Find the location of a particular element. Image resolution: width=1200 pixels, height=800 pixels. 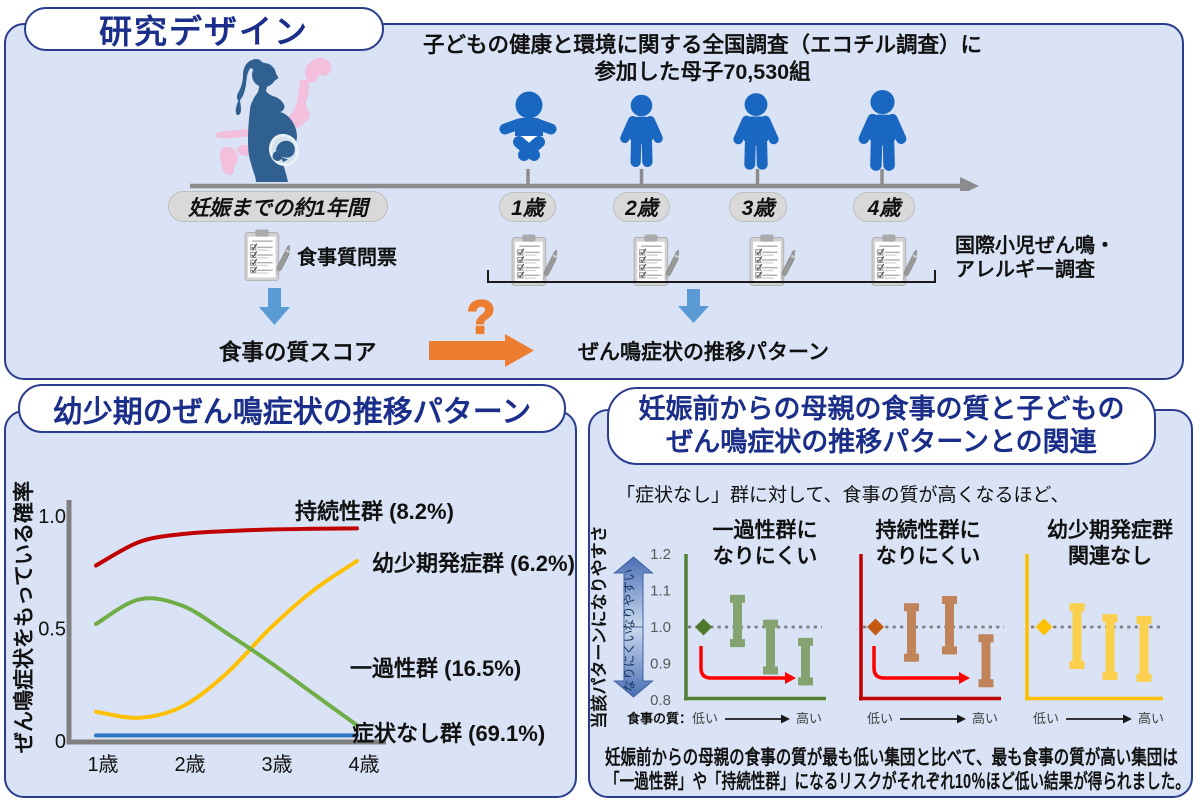

pre-pregnancy-pill: 妊娠までの約1年間 is located at coordinates (278, 206).